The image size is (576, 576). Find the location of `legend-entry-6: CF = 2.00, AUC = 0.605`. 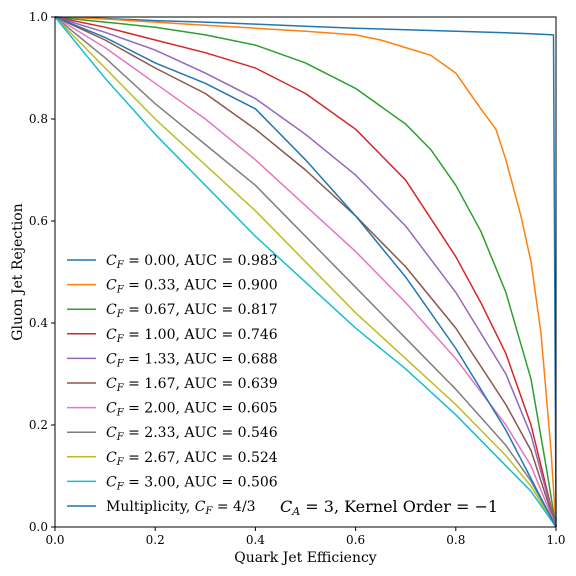

legend-entry-6: CF = 2.00, AUC = 0.605 is located at coordinates (192, 410).